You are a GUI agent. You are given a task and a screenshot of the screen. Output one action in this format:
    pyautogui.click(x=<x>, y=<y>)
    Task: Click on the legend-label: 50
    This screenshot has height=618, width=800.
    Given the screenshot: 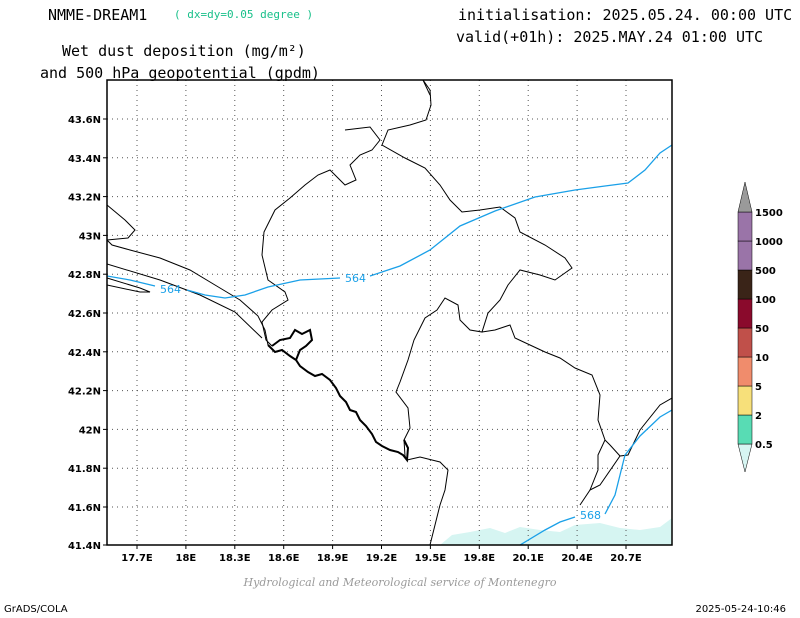 What is the action you would take?
    pyautogui.click(x=762, y=329)
    